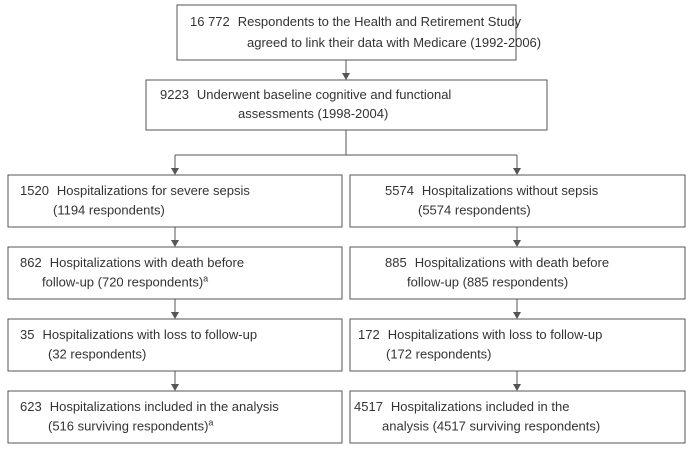  I want to click on count: 5574, so click(399, 190).